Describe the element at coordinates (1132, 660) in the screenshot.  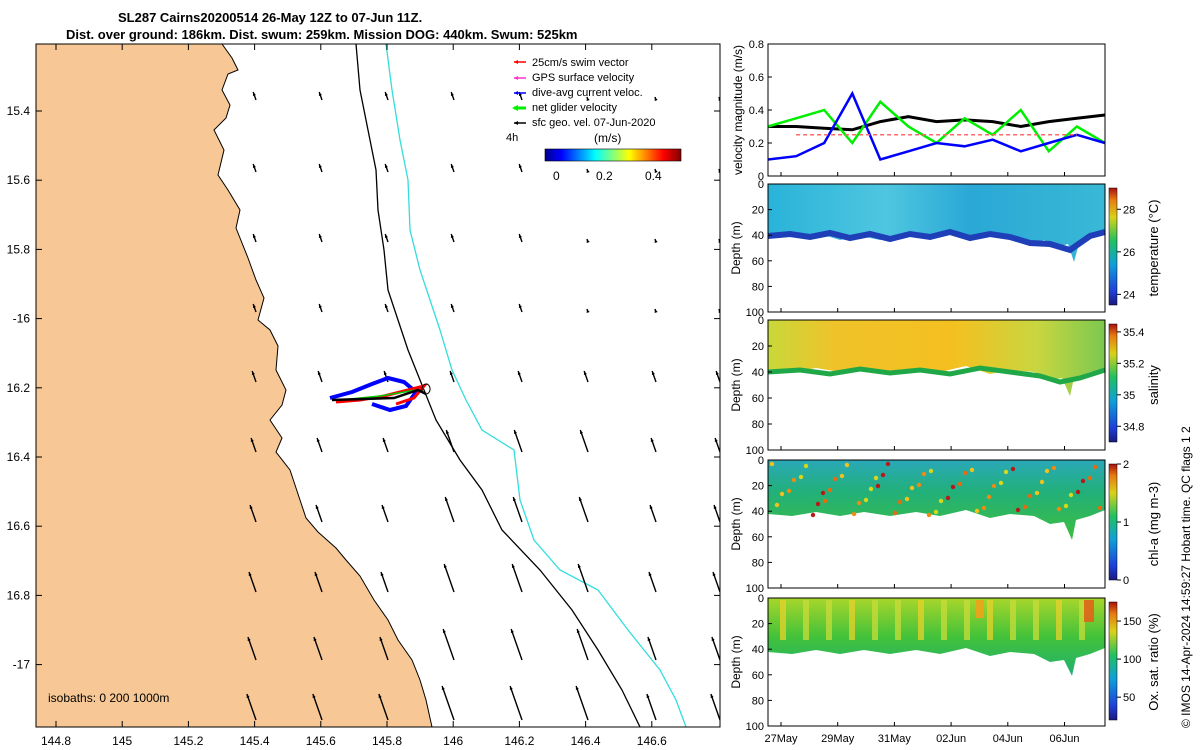
I see `cbar-tick-label: 100` at that location.